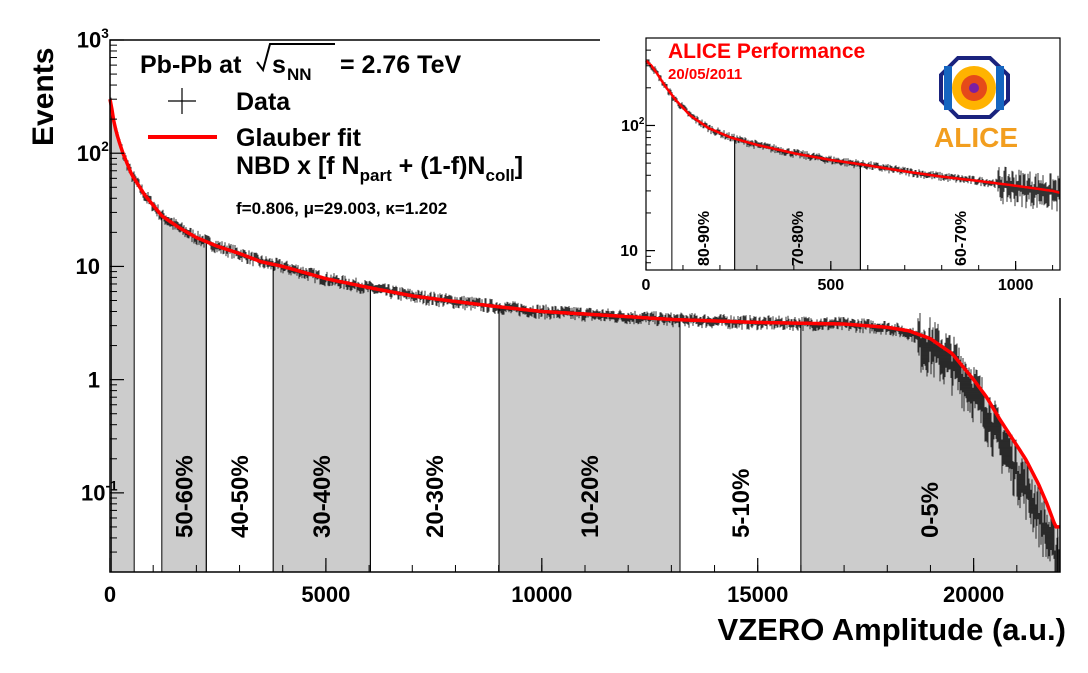 The height and width of the screenshot is (673, 1088). I want to click on main-x-tick-label-4: 20000, so click(973, 594).